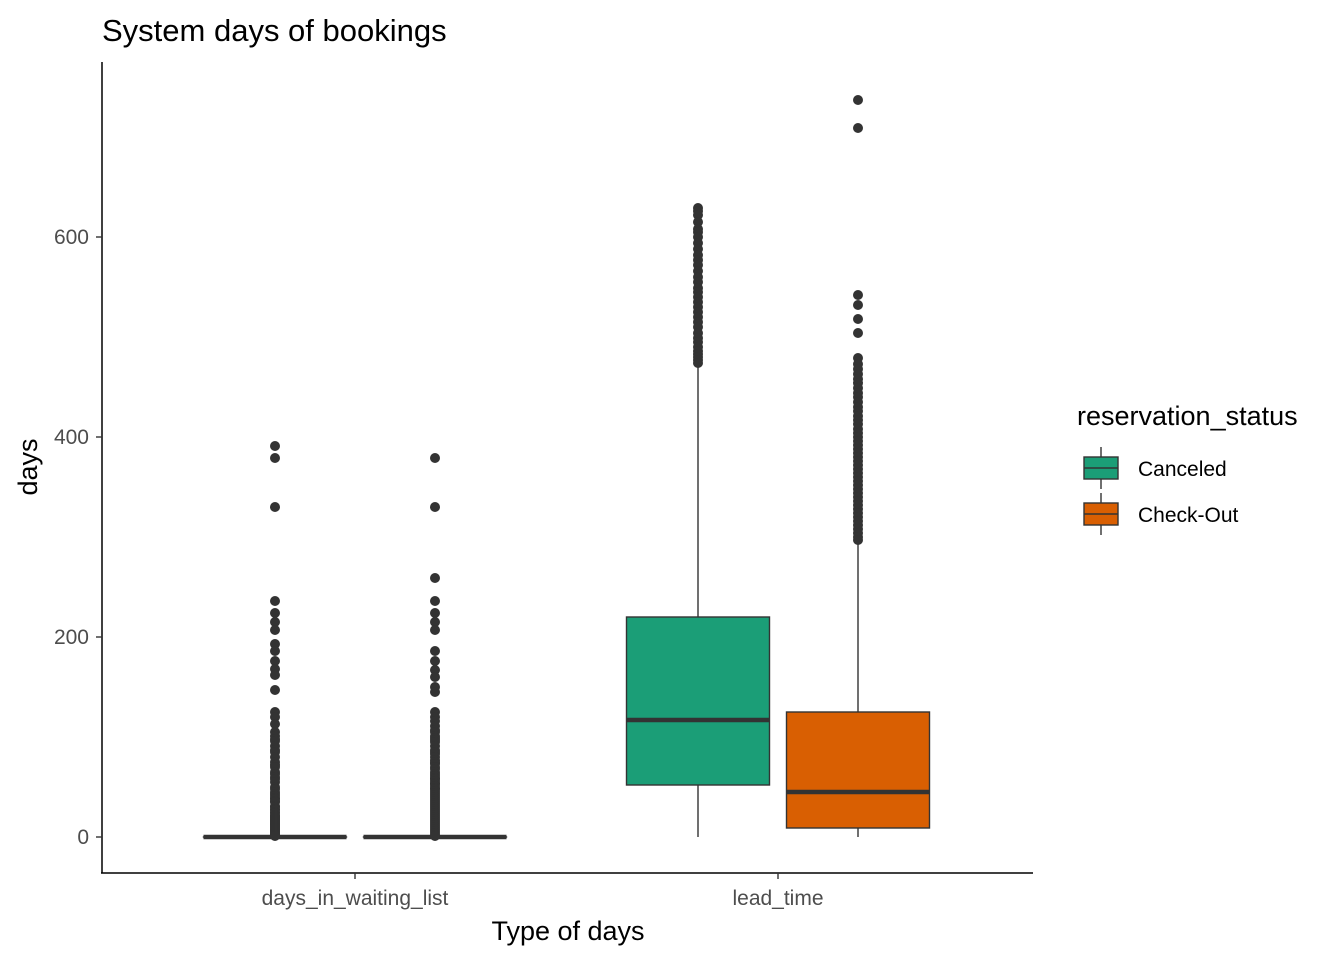 The height and width of the screenshot is (960, 1344). What do you see at coordinates (1187, 416) in the screenshot?
I see `legend-title: reservation_status` at bounding box center [1187, 416].